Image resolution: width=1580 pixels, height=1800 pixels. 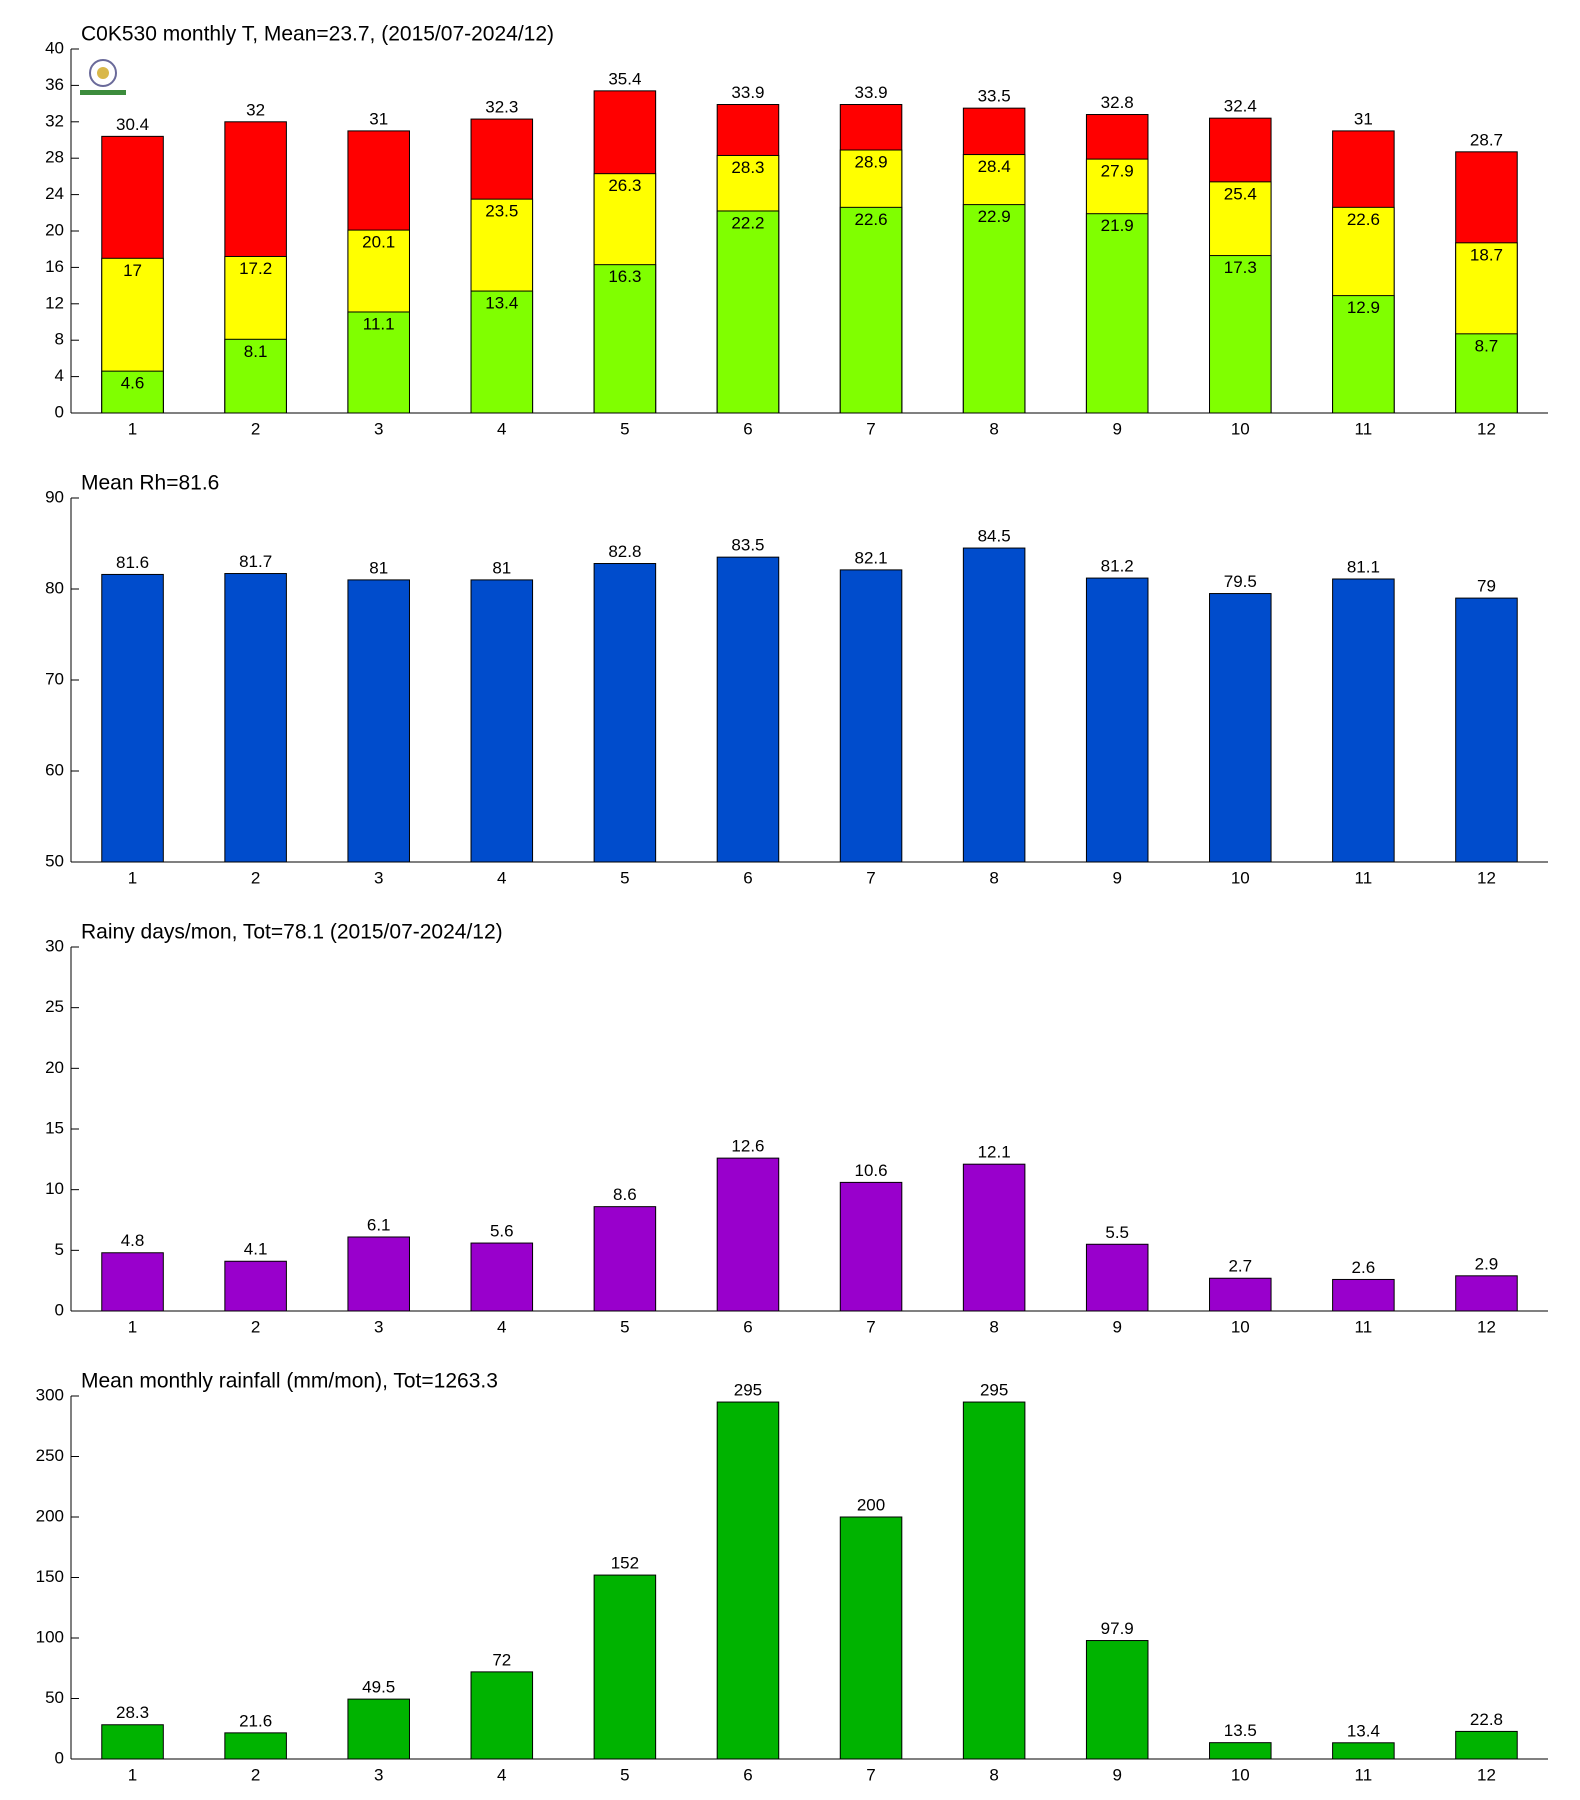 What do you see at coordinates (378, 1687) in the screenshot?
I see `data-label: 49.5` at bounding box center [378, 1687].